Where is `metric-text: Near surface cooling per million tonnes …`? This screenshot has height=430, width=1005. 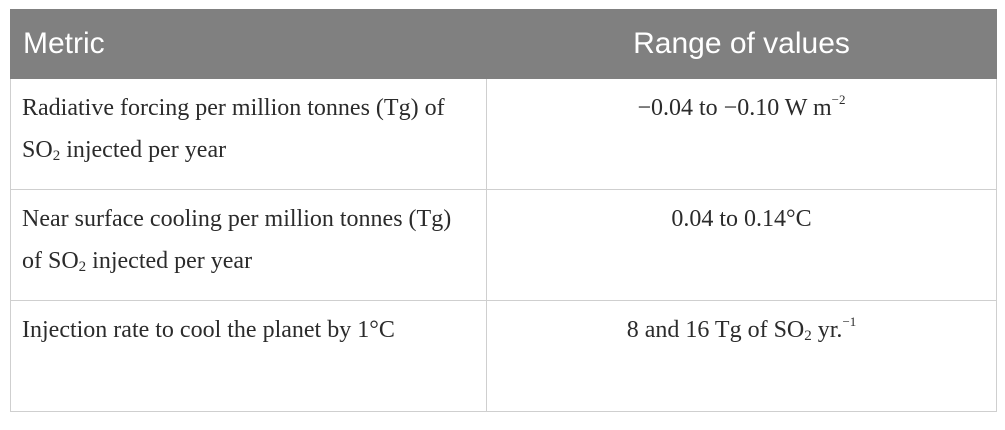 metric-text: Near surface cooling per million tonnes … is located at coordinates (237, 240).